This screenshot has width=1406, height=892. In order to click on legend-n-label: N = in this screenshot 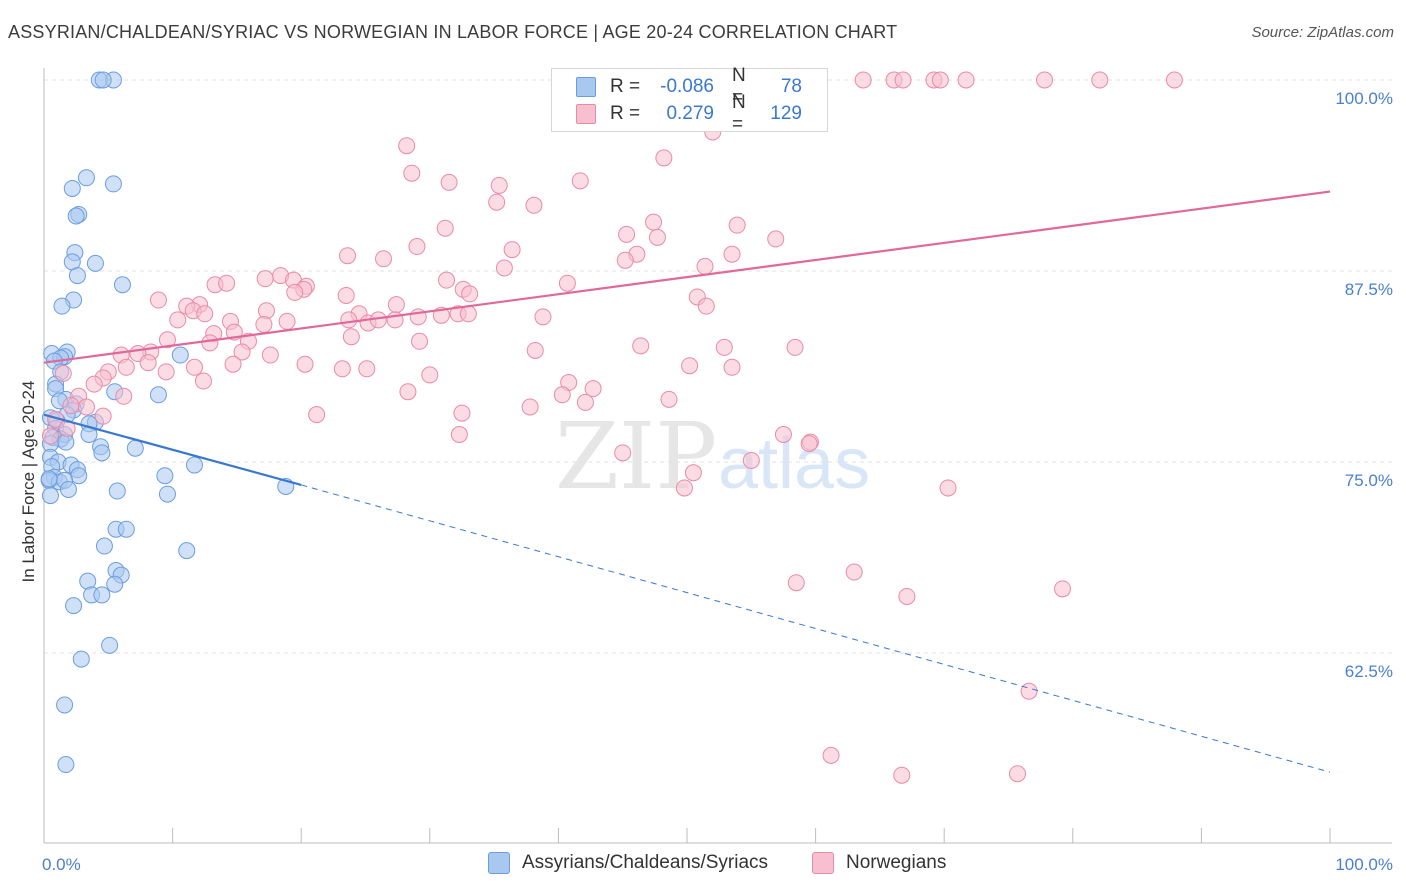, I will do `click(739, 113)`.